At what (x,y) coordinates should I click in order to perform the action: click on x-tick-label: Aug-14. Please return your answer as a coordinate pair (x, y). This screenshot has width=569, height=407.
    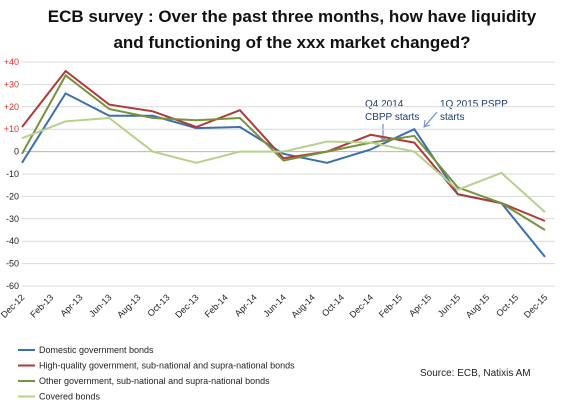
    Looking at the image, I should click on (303, 306).